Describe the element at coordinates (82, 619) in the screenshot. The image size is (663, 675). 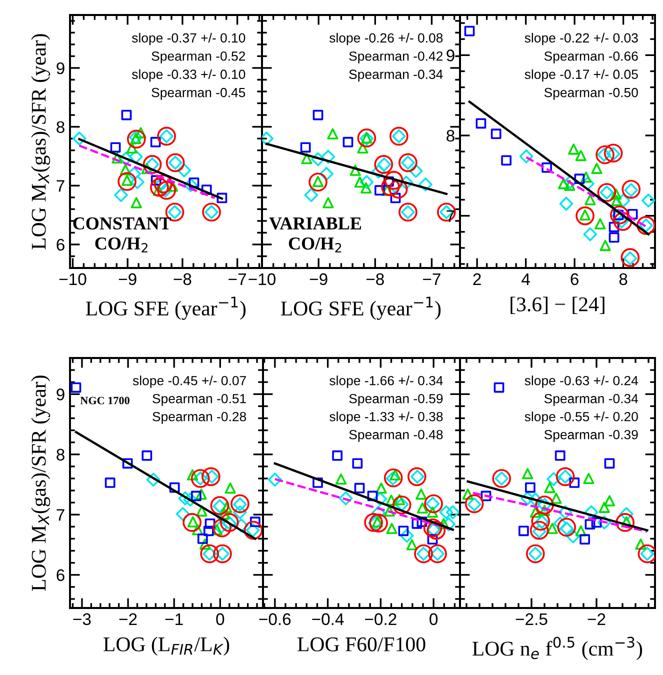
I see `x-tick-label: −3` at that location.